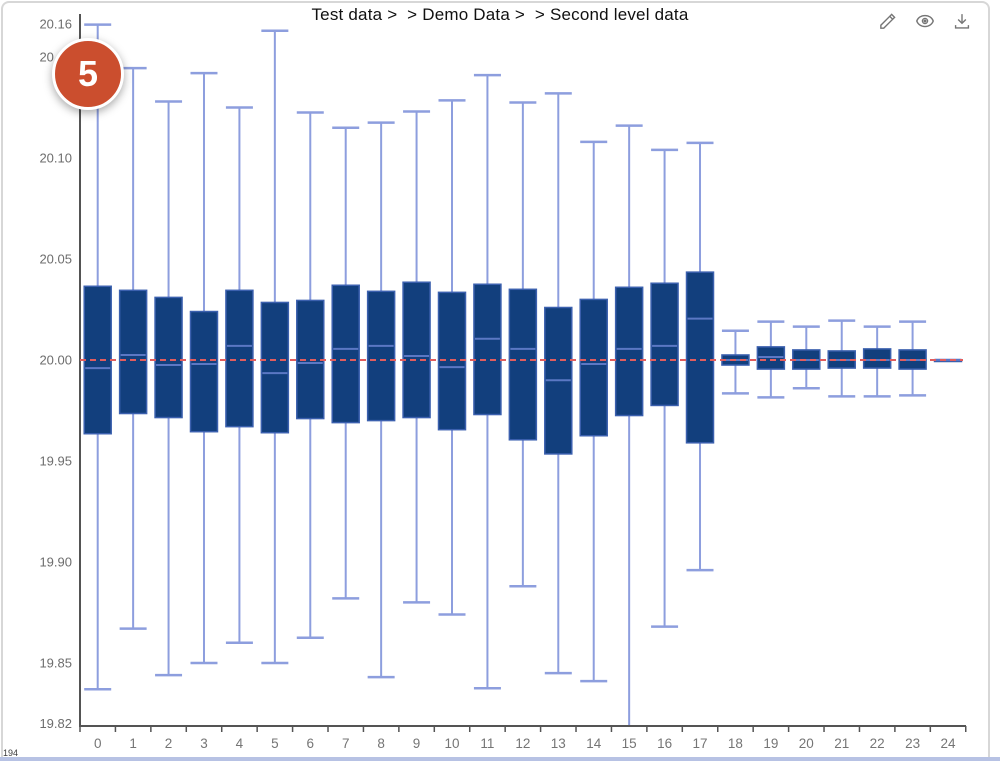 Image resolution: width=1000 pixels, height=761 pixels. What do you see at coordinates (500, 759) in the screenshot?
I see `bottom-divider-strip` at bounding box center [500, 759].